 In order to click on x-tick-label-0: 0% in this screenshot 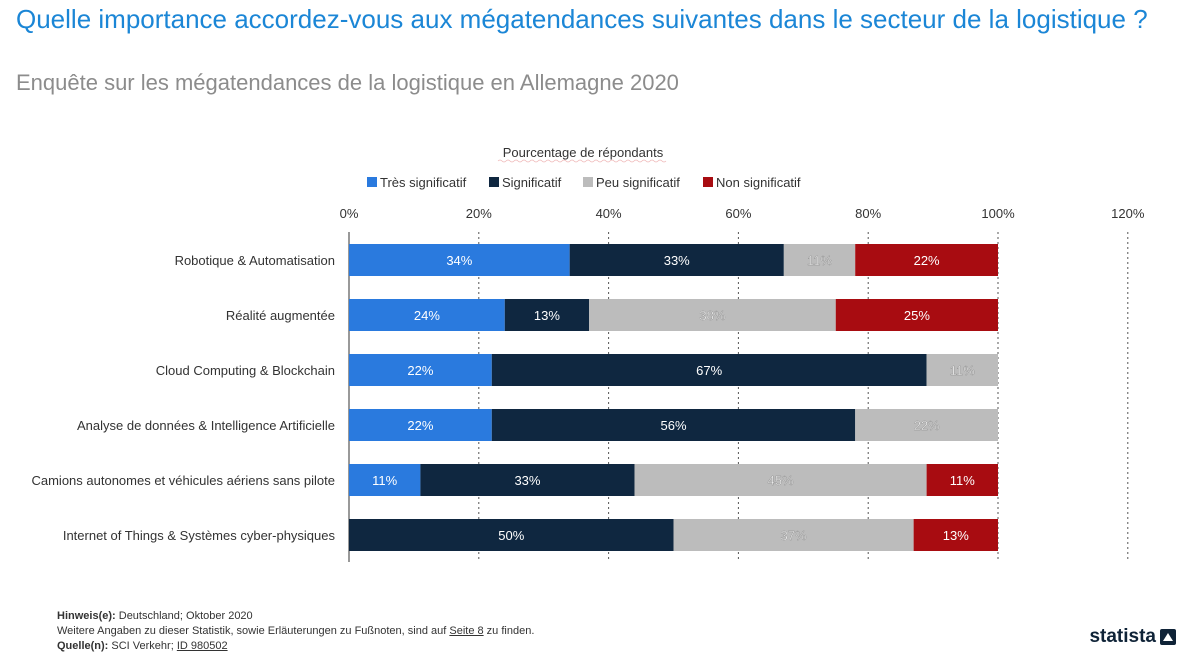, I will do `click(349, 213)`.